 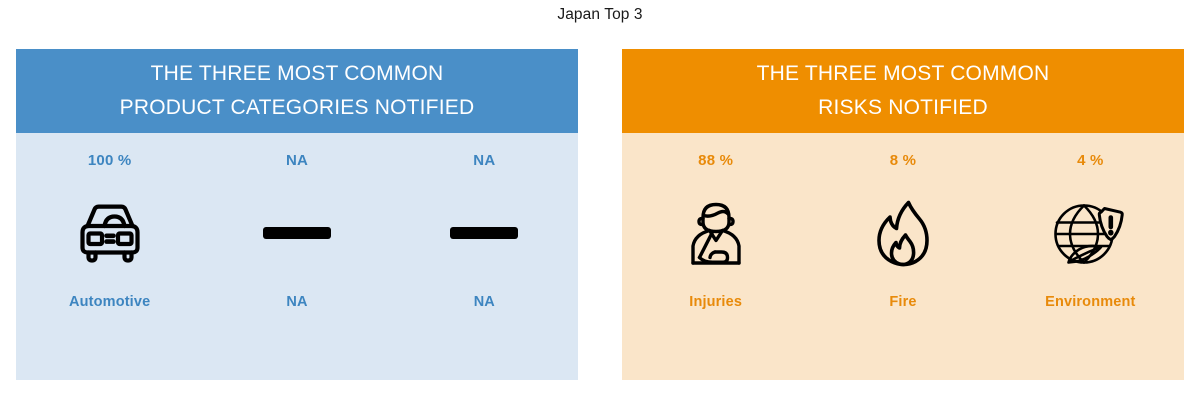 I want to click on stat-column-fire: 8 % Fire, so click(x=902, y=256).